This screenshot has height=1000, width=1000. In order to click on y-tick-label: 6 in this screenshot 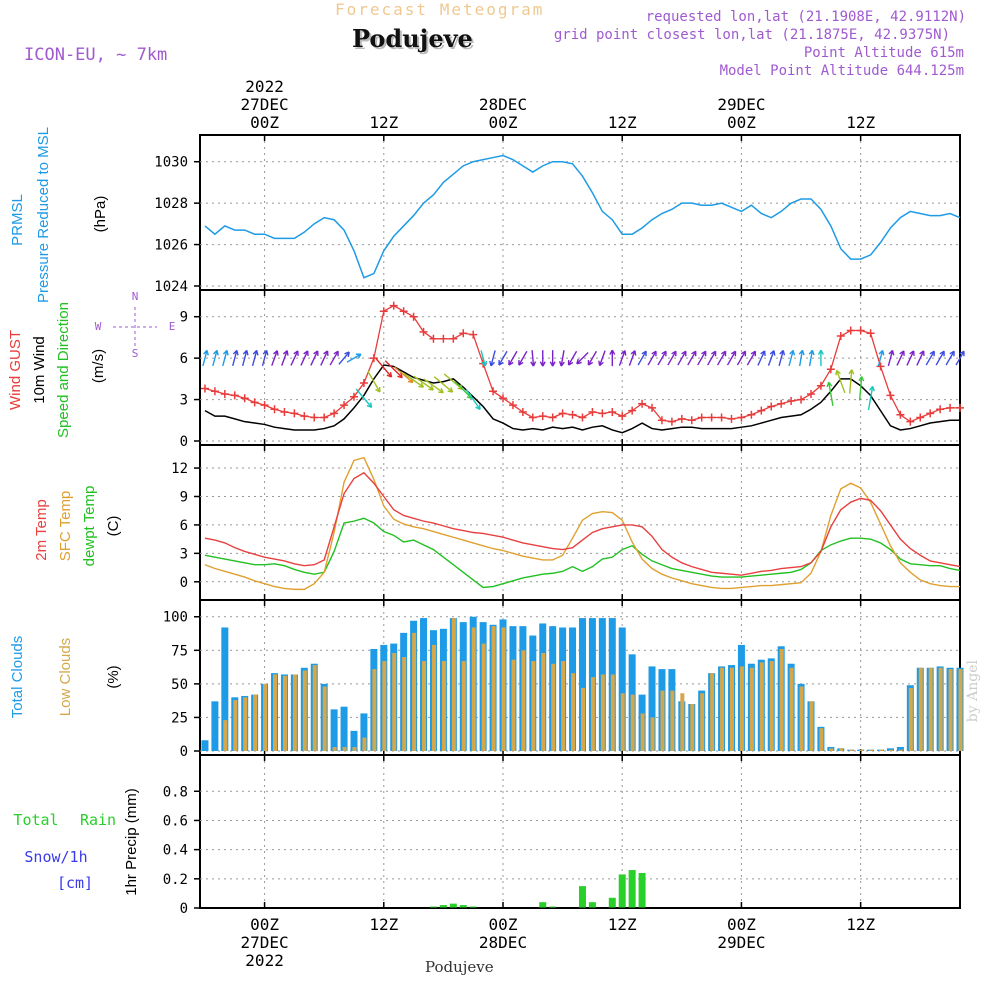, I will do `click(184, 359)`.